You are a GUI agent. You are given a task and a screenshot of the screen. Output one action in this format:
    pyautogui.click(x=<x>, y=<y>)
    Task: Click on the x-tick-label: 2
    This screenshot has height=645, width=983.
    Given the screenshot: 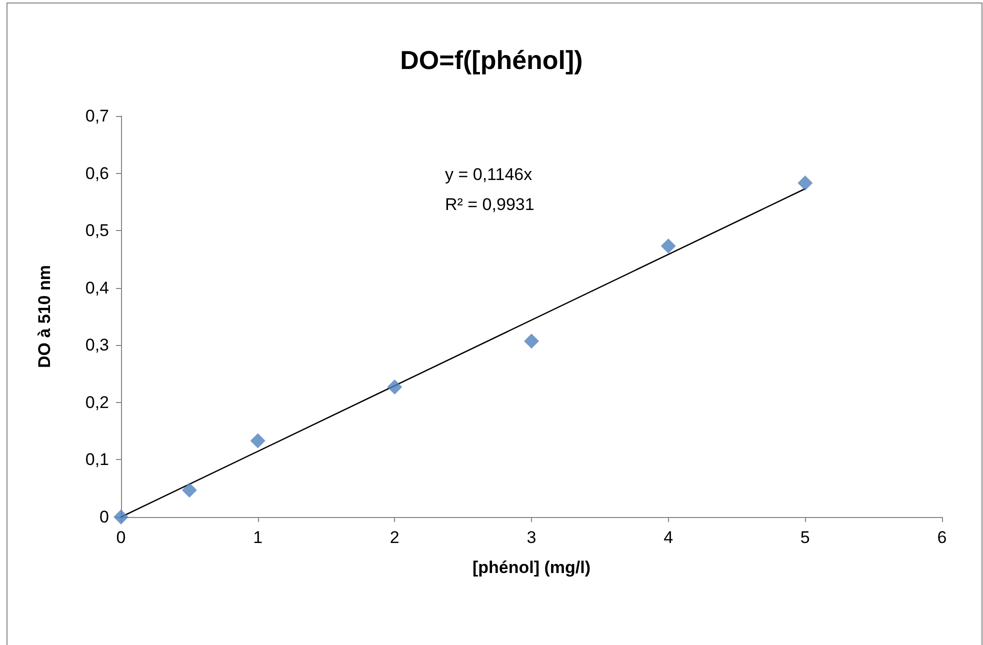 What is the action you would take?
    pyautogui.click(x=395, y=537)
    